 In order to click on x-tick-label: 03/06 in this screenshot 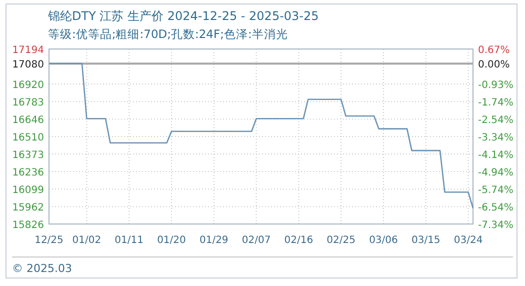, I will do `click(383, 240)`.